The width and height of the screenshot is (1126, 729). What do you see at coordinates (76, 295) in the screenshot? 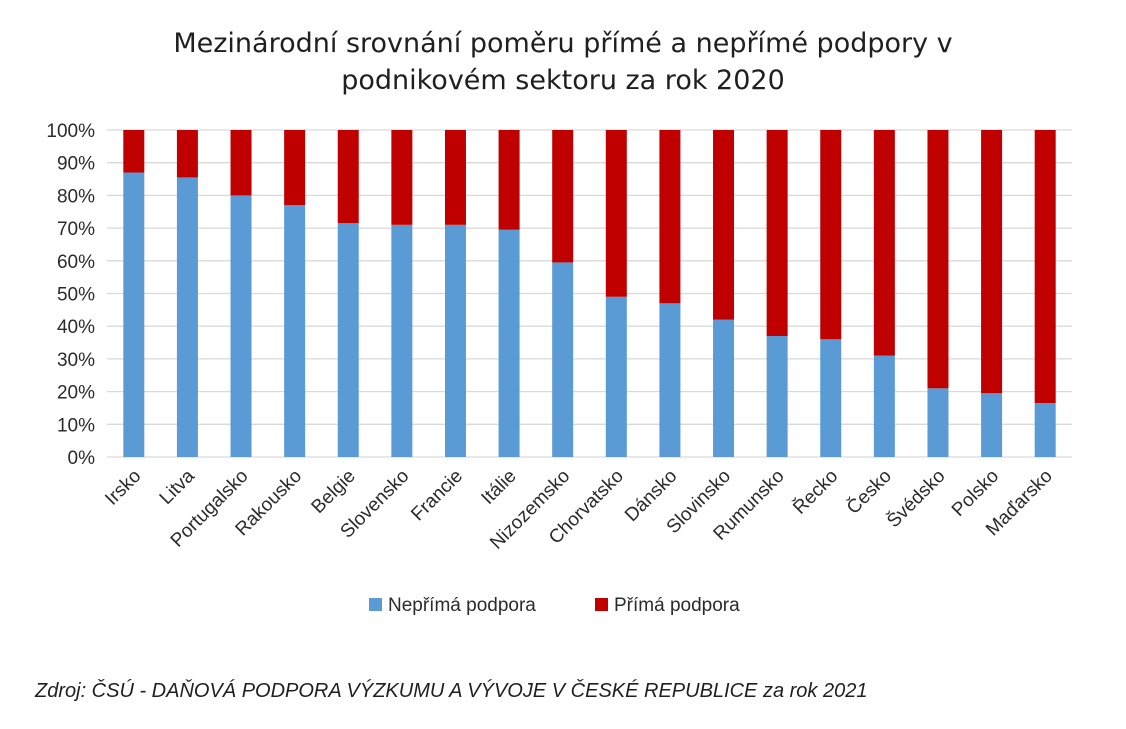
I see `y-tick-label: 50%` at bounding box center [76, 295].